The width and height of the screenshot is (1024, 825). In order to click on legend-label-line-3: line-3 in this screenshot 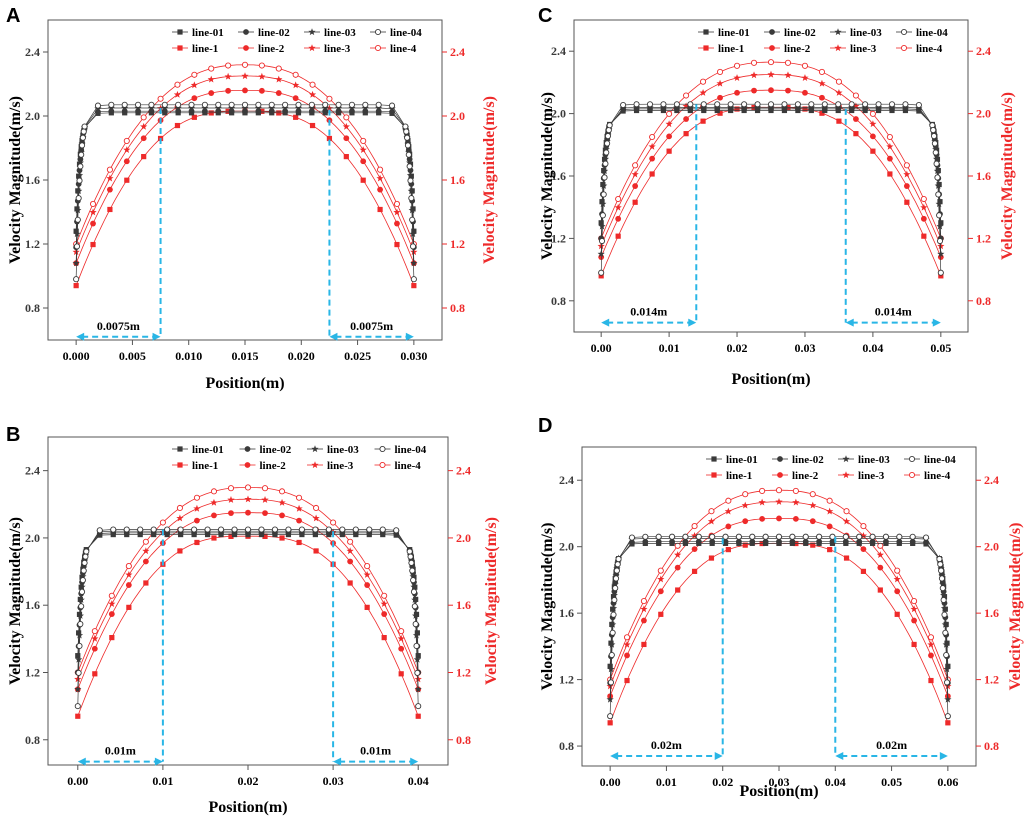, I will do `click(340, 466)`.